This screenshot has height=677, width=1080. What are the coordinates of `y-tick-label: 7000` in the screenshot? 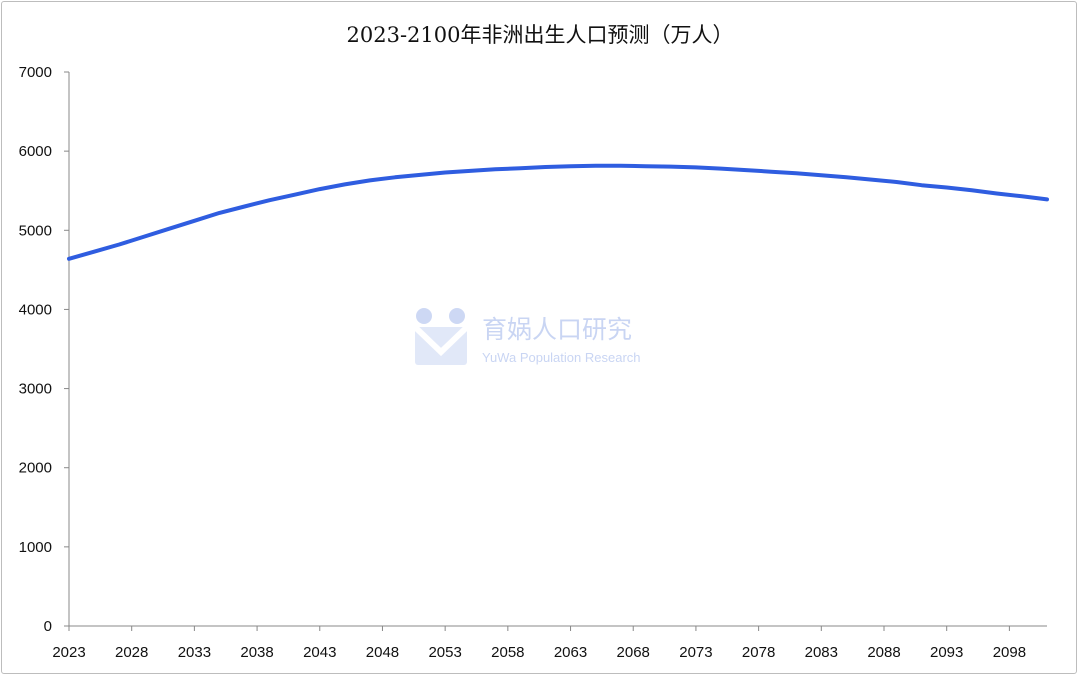 It's located at (35, 72).